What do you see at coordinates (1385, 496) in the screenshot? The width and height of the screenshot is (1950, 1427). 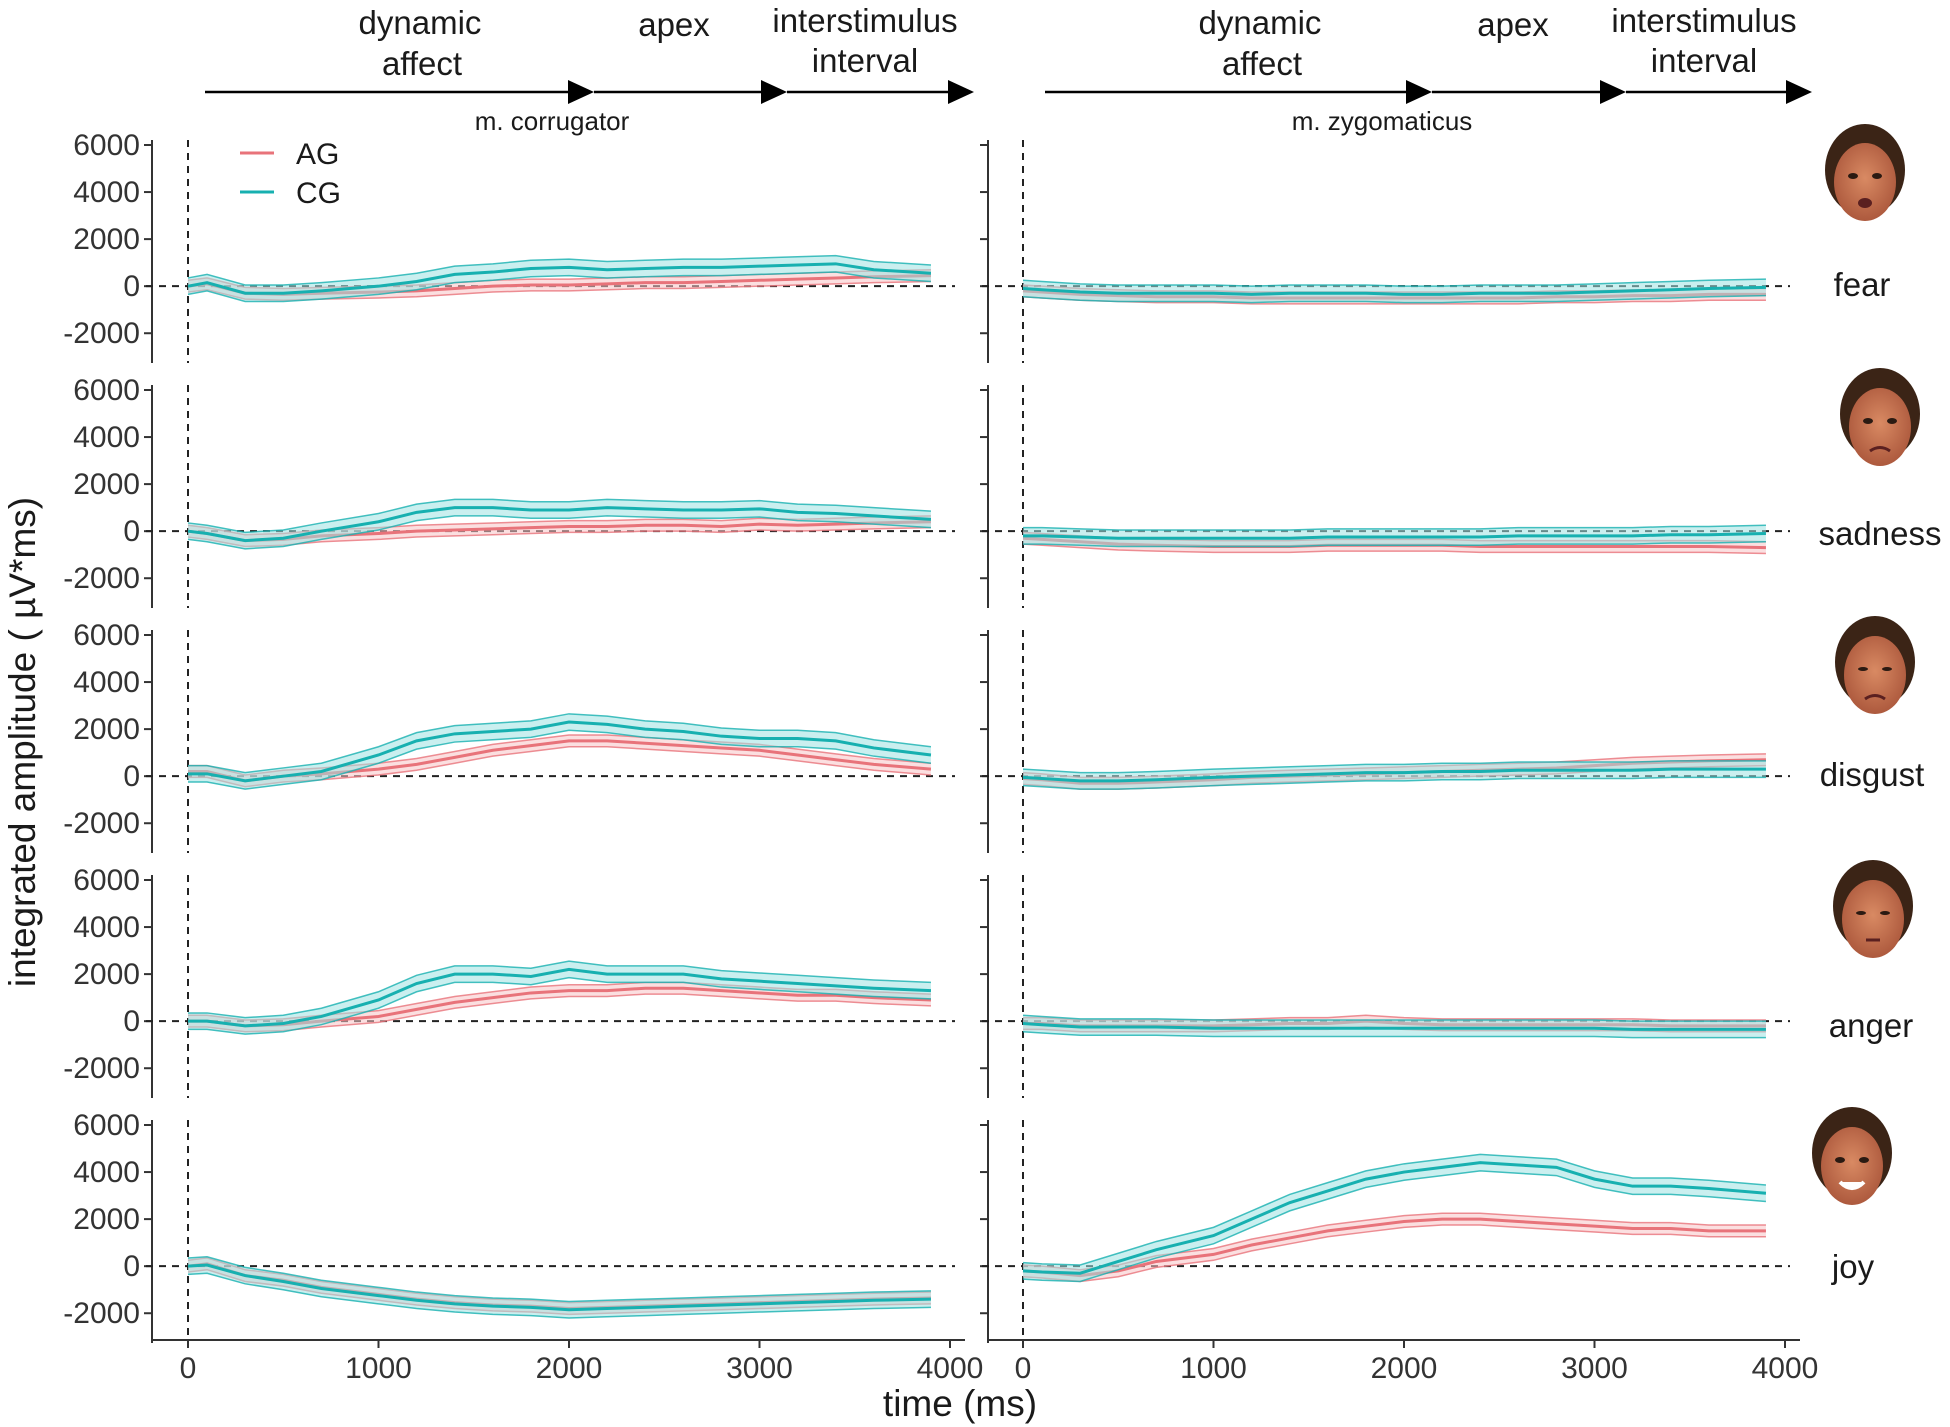 I see `panel-sadness-zygomaticus` at bounding box center [1385, 496].